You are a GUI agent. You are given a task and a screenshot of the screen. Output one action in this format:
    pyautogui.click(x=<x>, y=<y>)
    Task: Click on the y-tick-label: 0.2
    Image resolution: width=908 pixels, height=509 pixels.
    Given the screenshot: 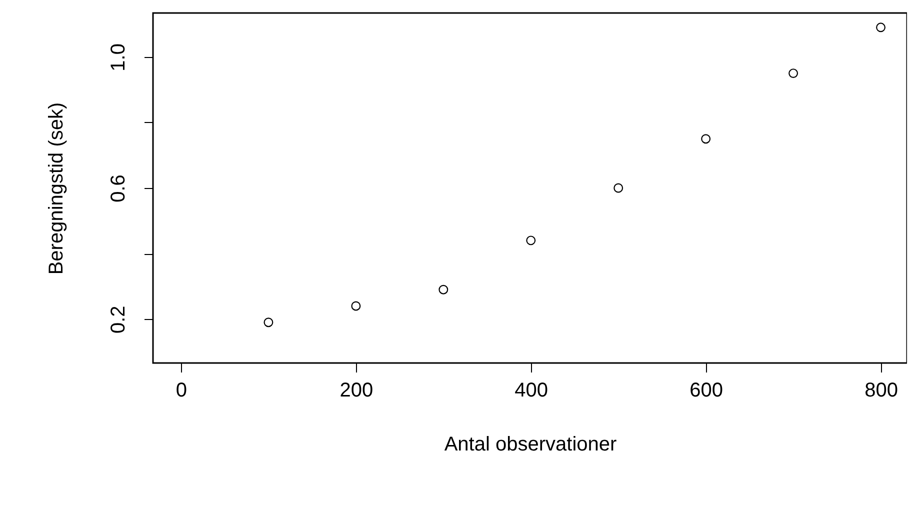 What is the action you would take?
    pyautogui.click(x=119, y=320)
    